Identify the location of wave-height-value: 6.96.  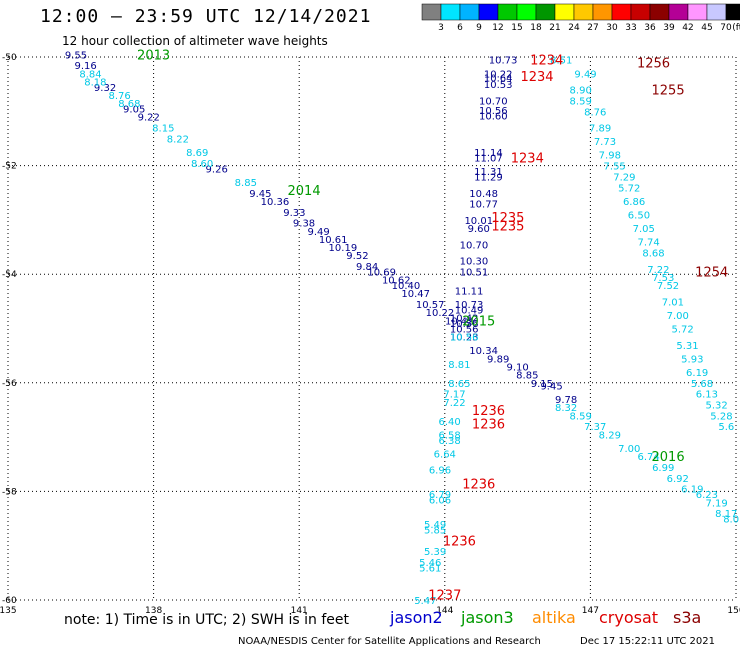
(440, 471).